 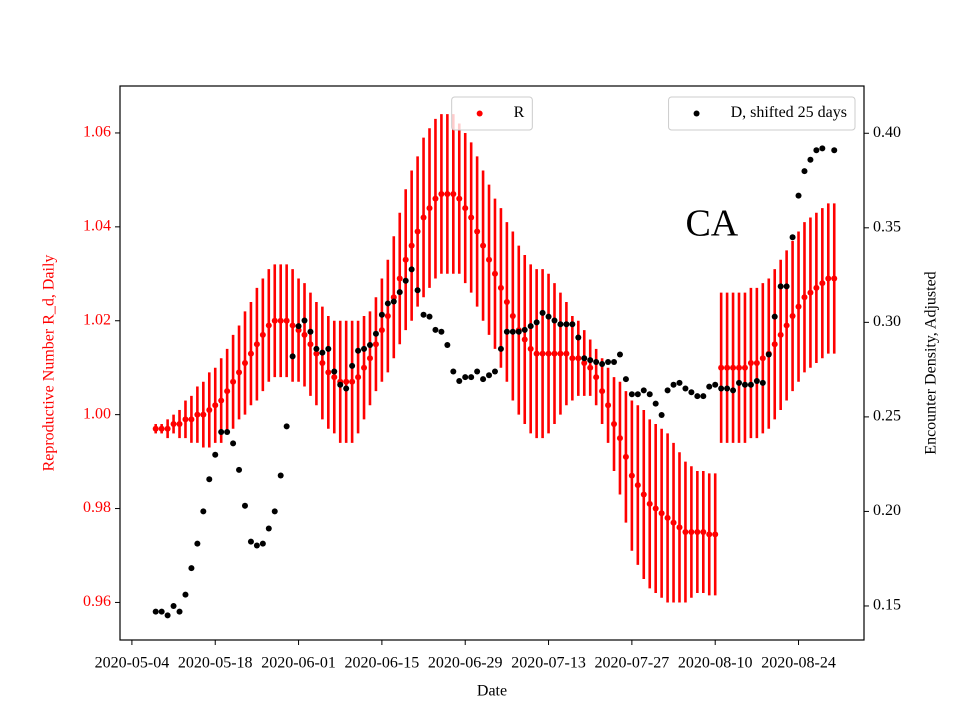 What do you see at coordinates (887, 132) in the screenshot?
I see `y2-tick-label: 0.40` at bounding box center [887, 132].